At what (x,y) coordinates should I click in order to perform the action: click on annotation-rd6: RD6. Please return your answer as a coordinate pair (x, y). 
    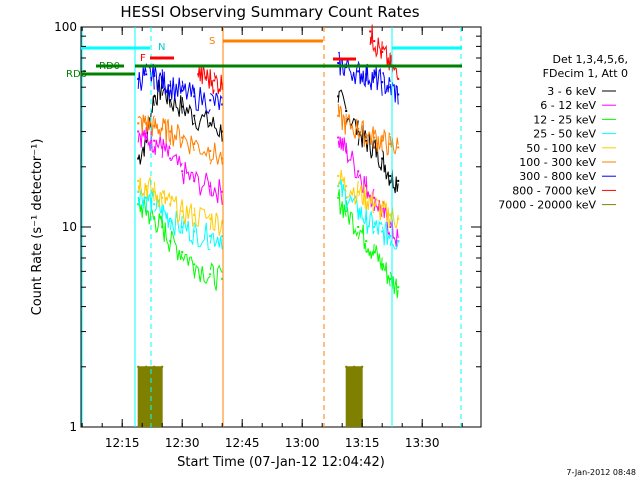
    Looking at the image, I should click on (76, 74).